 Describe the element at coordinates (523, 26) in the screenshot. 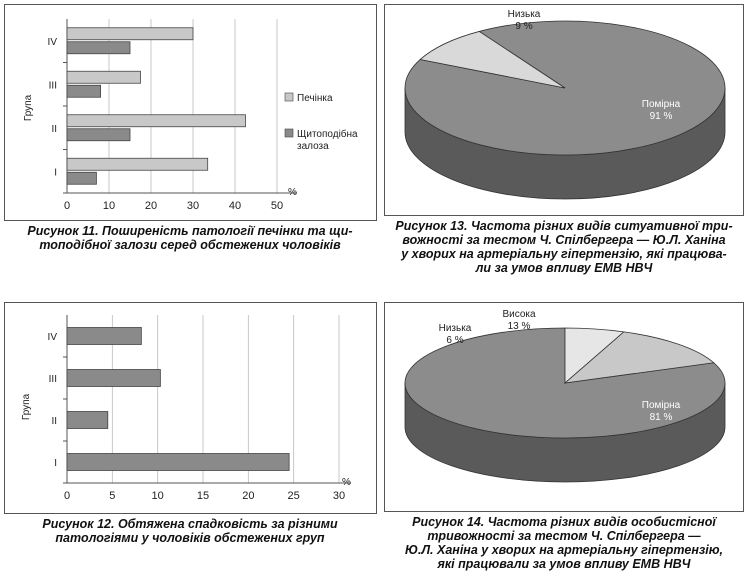

I see `pie-value-1: 9 %` at that location.